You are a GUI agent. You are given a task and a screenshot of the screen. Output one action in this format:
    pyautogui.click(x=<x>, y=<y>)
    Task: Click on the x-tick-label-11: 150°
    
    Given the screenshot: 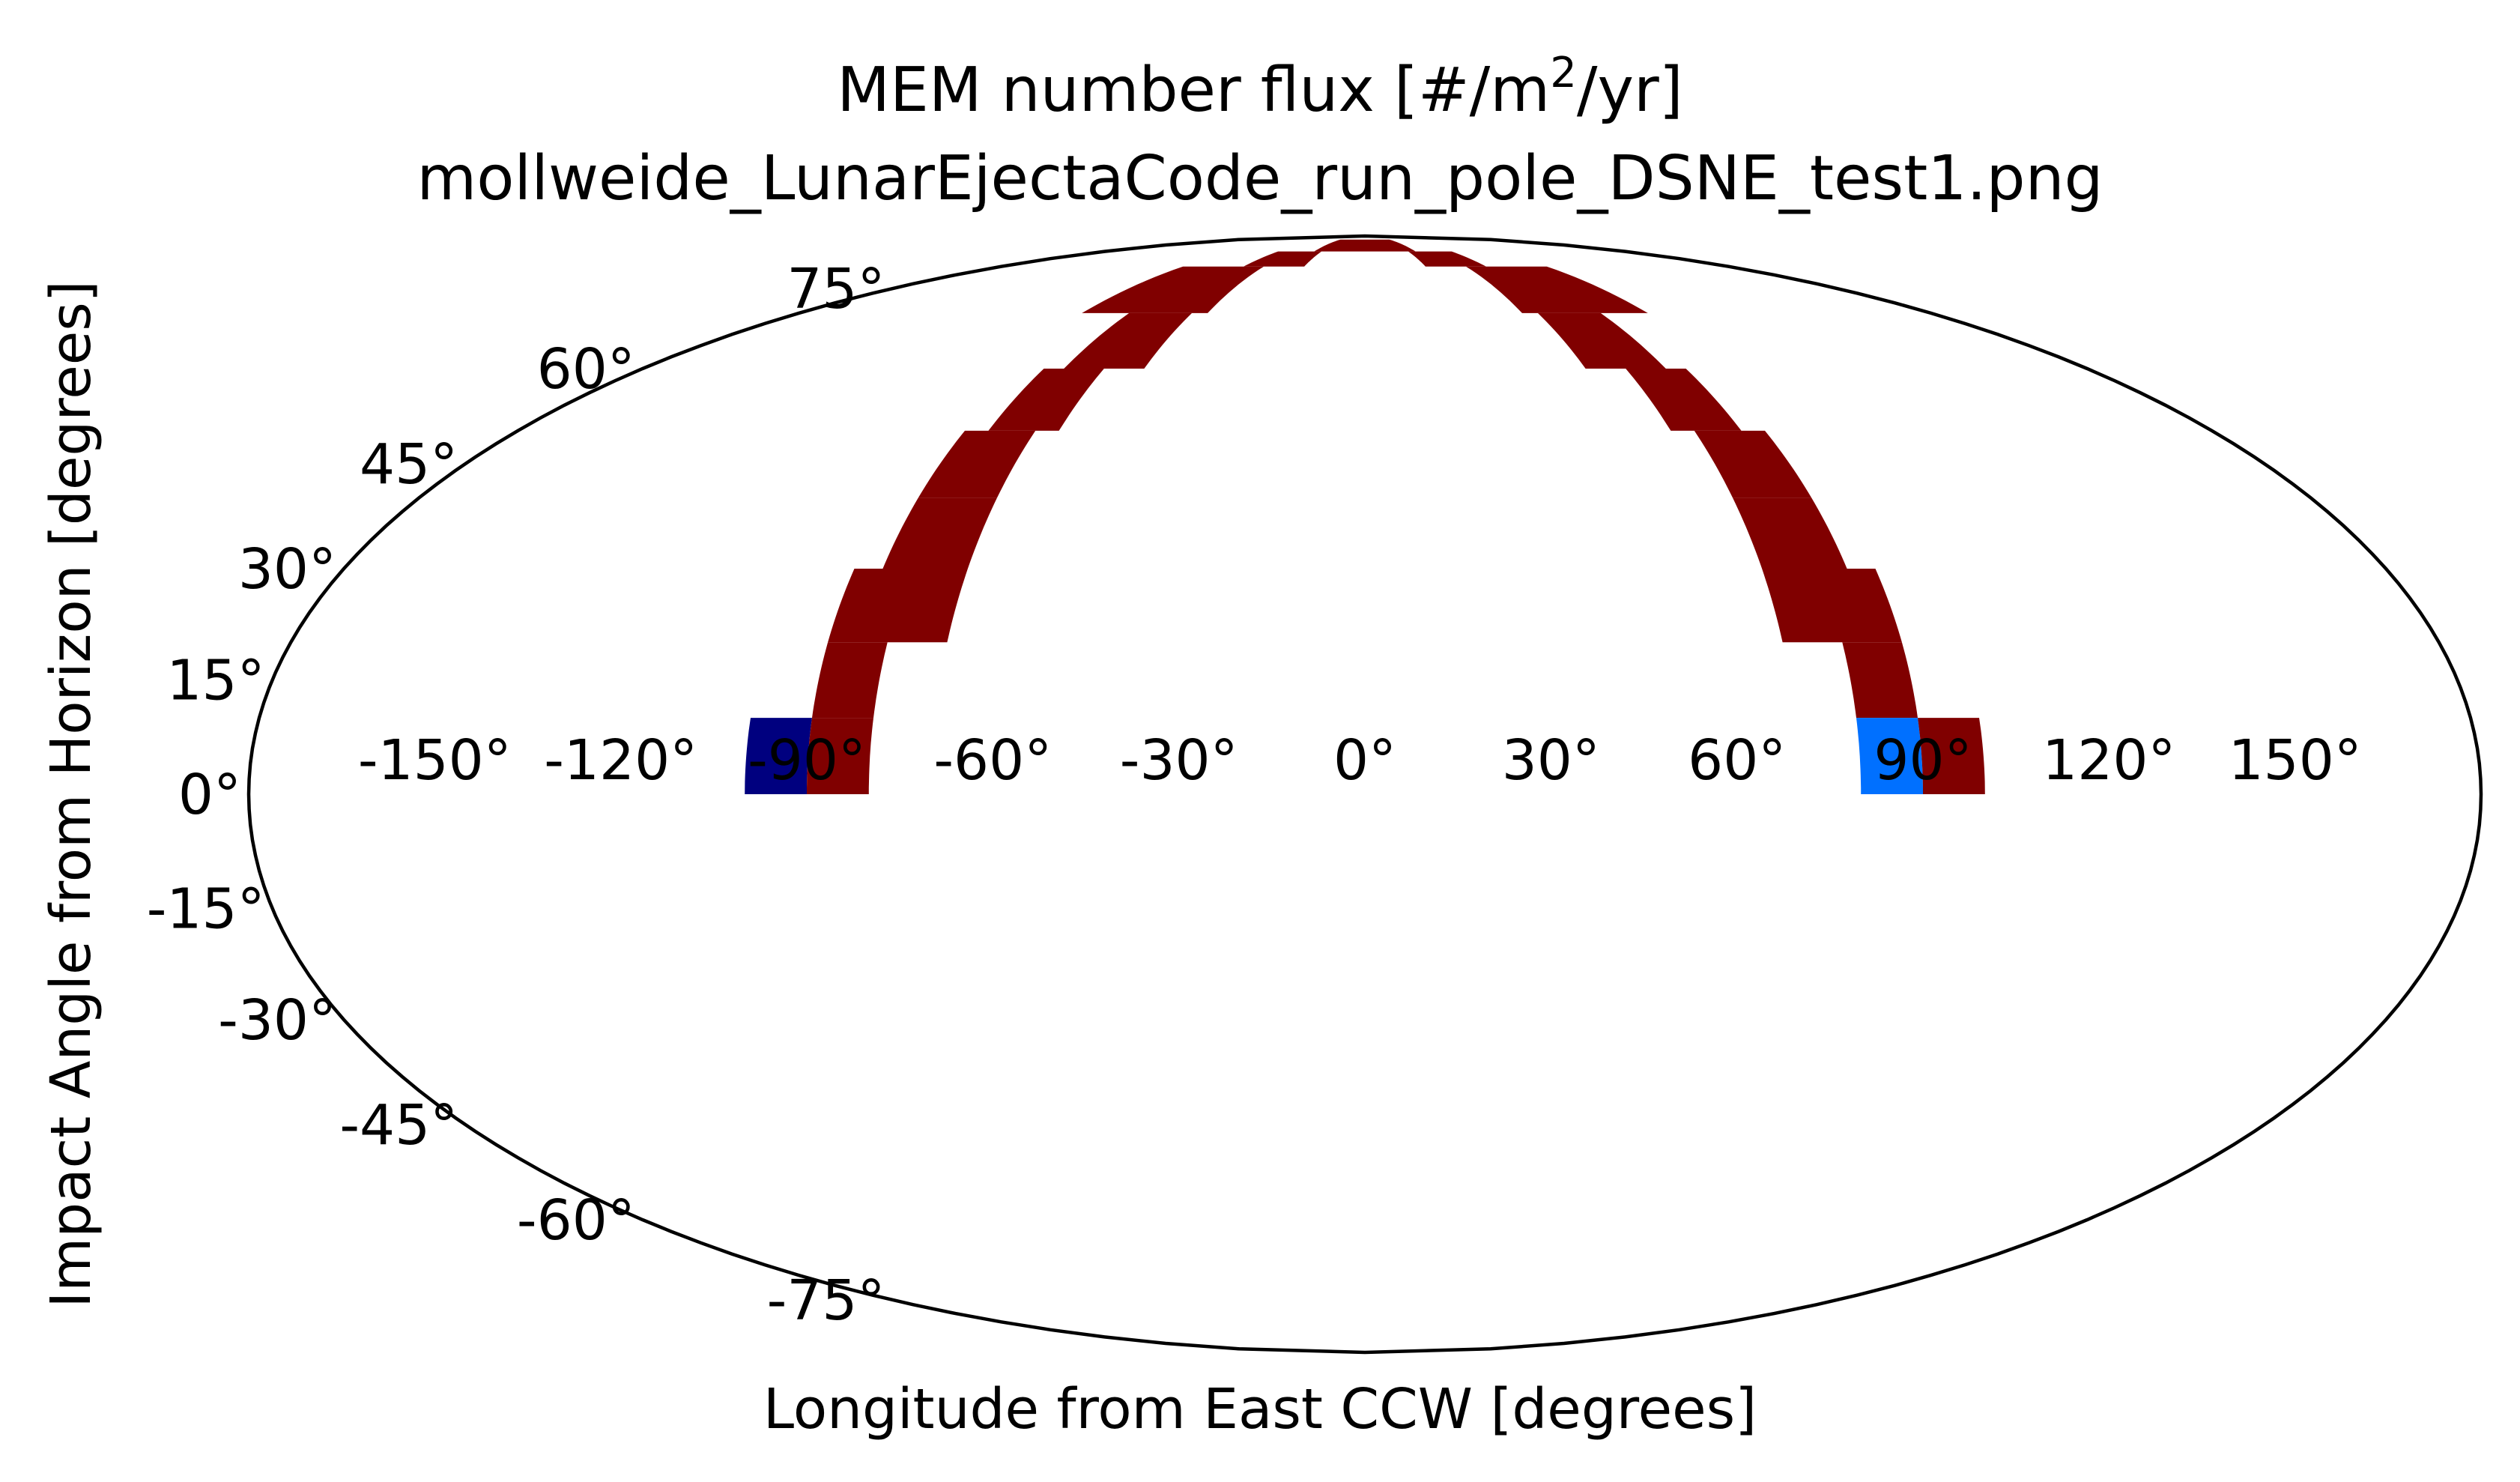 What is the action you would take?
    pyautogui.click(x=2295, y=761)
    